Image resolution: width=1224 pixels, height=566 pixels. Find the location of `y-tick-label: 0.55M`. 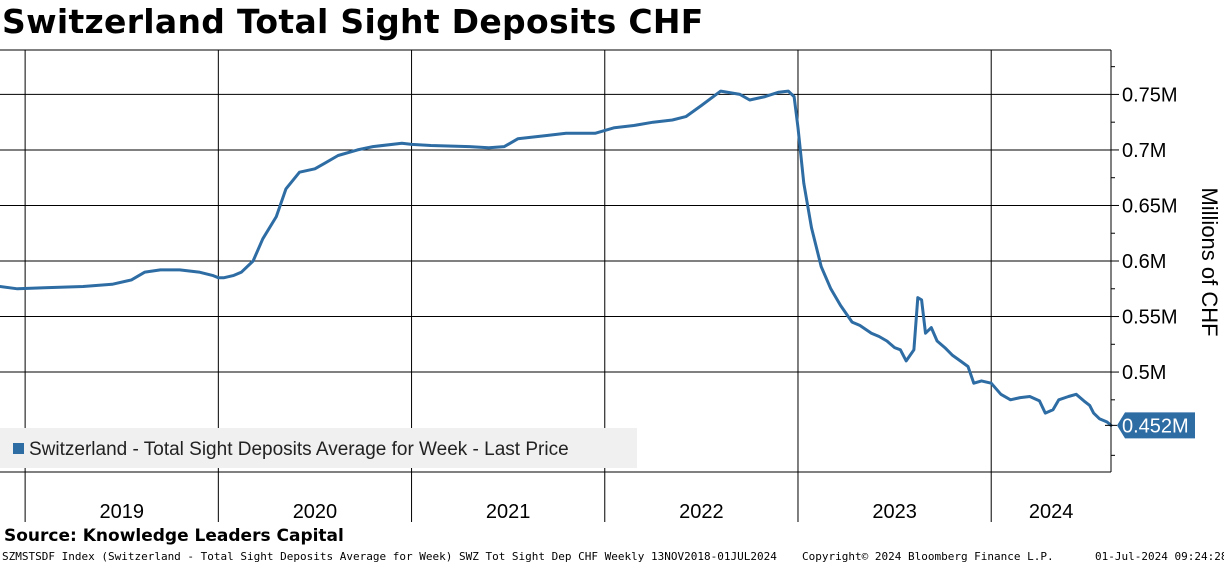

y-tick-label: 0.55M is located at coordinates (1150, 318).